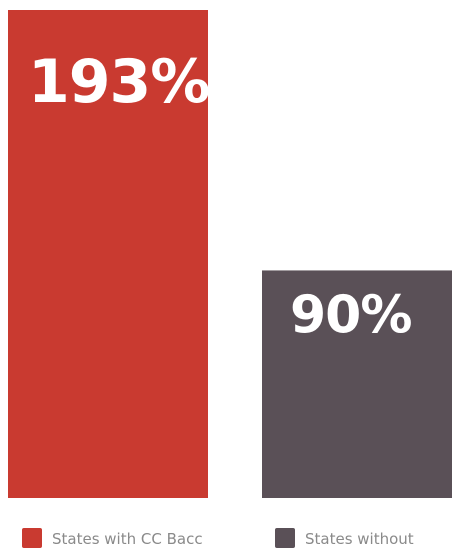  What do you see at coordinates (127, 539) in the screenshot?
I see `legend-label-1: States with CC Bacc` at bounding box center [127, 539].